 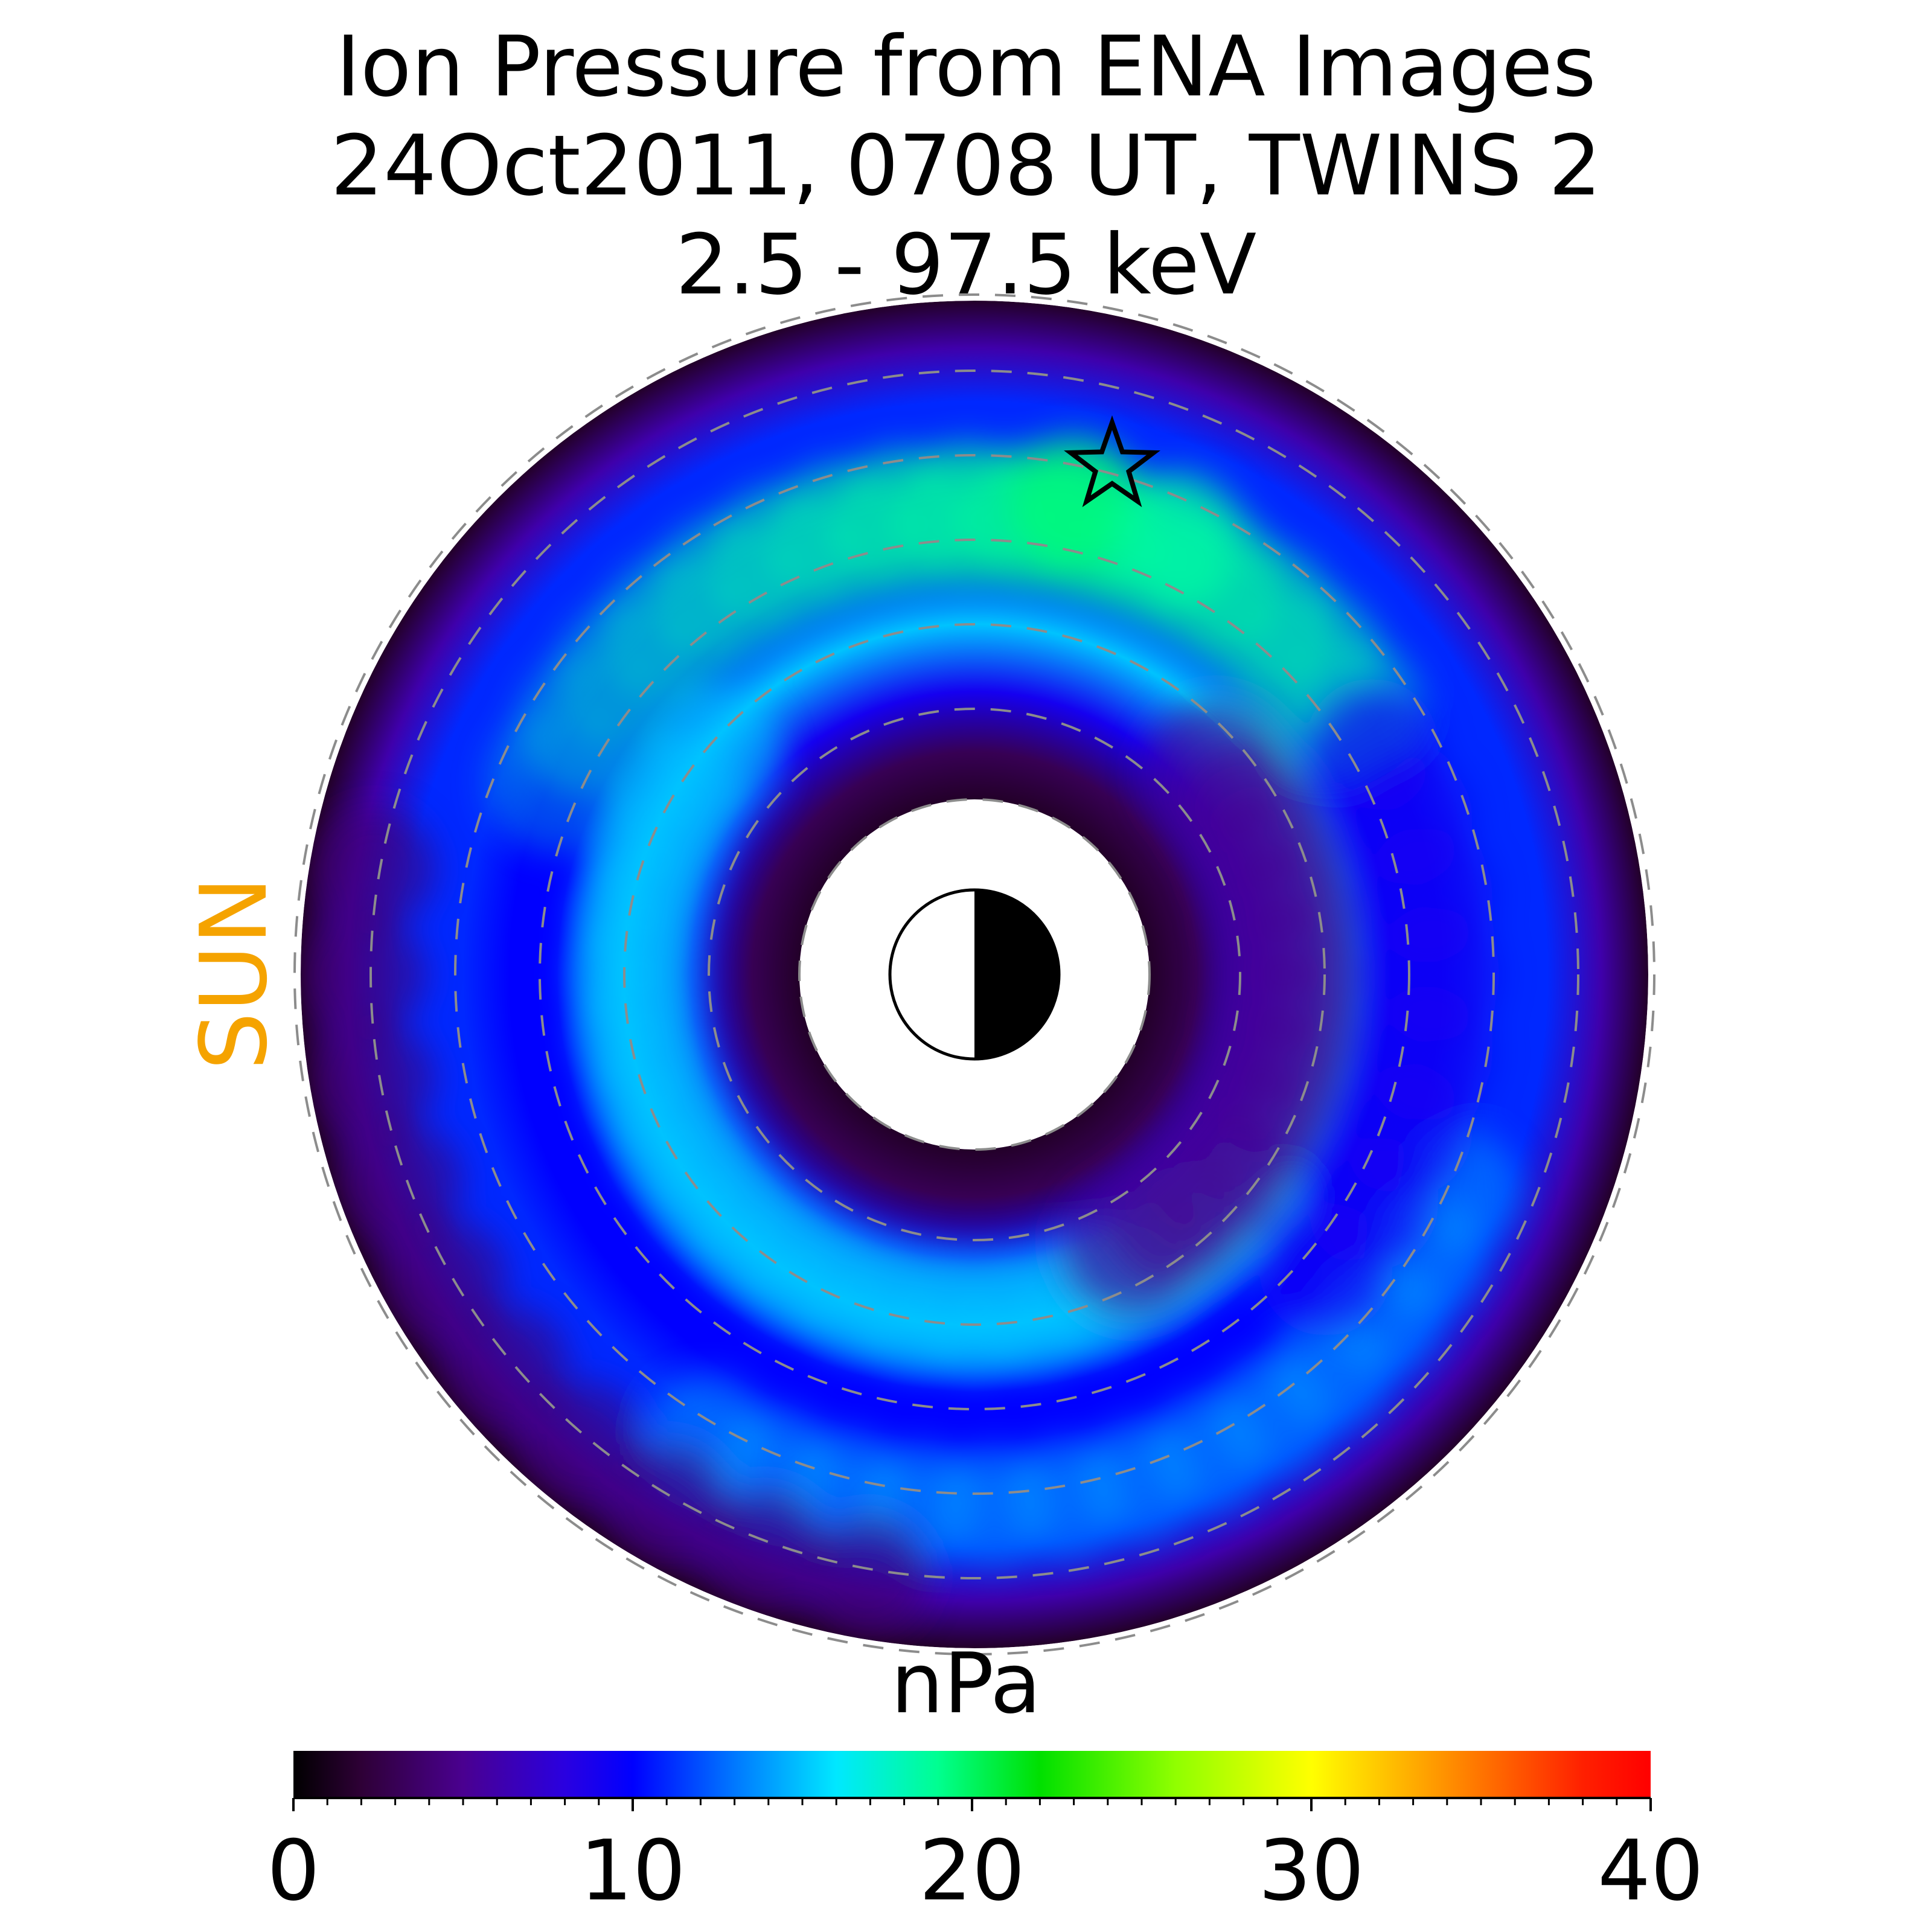 What do you see at coordinates (633, 1870) in the screenshot?
I see `colorbar-tick-label: 10` at bounding box center [633, 1870].